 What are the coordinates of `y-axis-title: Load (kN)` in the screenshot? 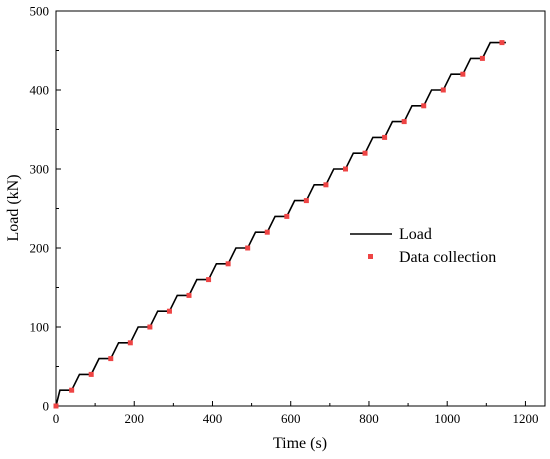 It's located at (13, 207).